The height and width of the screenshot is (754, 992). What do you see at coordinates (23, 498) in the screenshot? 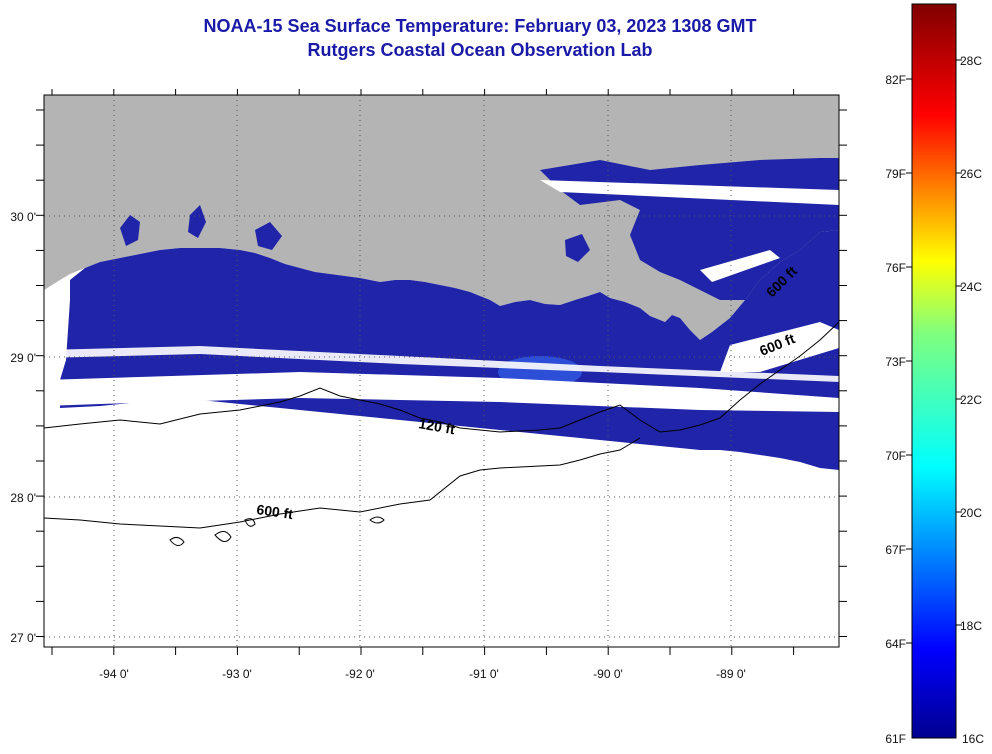
I see `lat-label: 28 0'` at bounding box center [23, 498].